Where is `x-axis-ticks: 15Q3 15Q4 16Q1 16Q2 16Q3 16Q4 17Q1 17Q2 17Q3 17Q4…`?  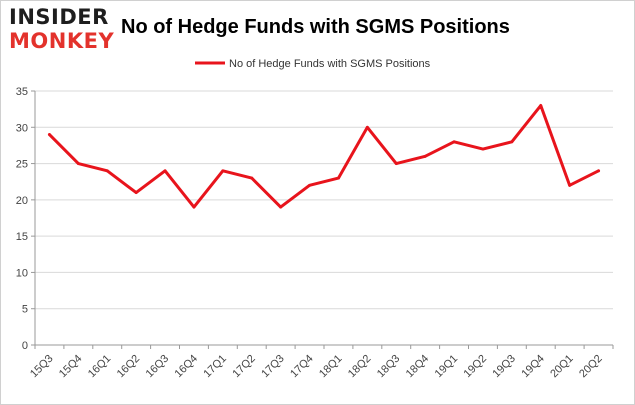 x-axis-ticks: 15Q3 15Q4 16Q1 16Q2 16Q3 16Q4 17Q1 17Q2 17Q3 17Q4… is located at coordinates (321, 363).